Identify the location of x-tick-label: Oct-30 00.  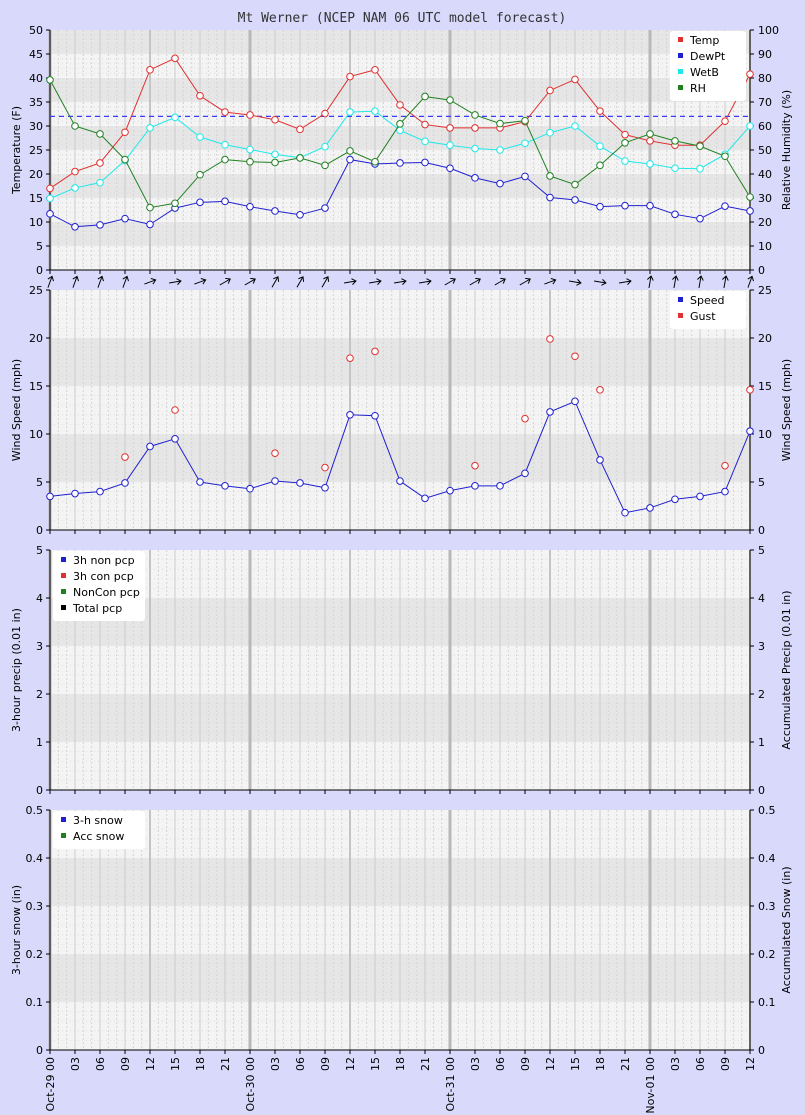
(250, 1084).